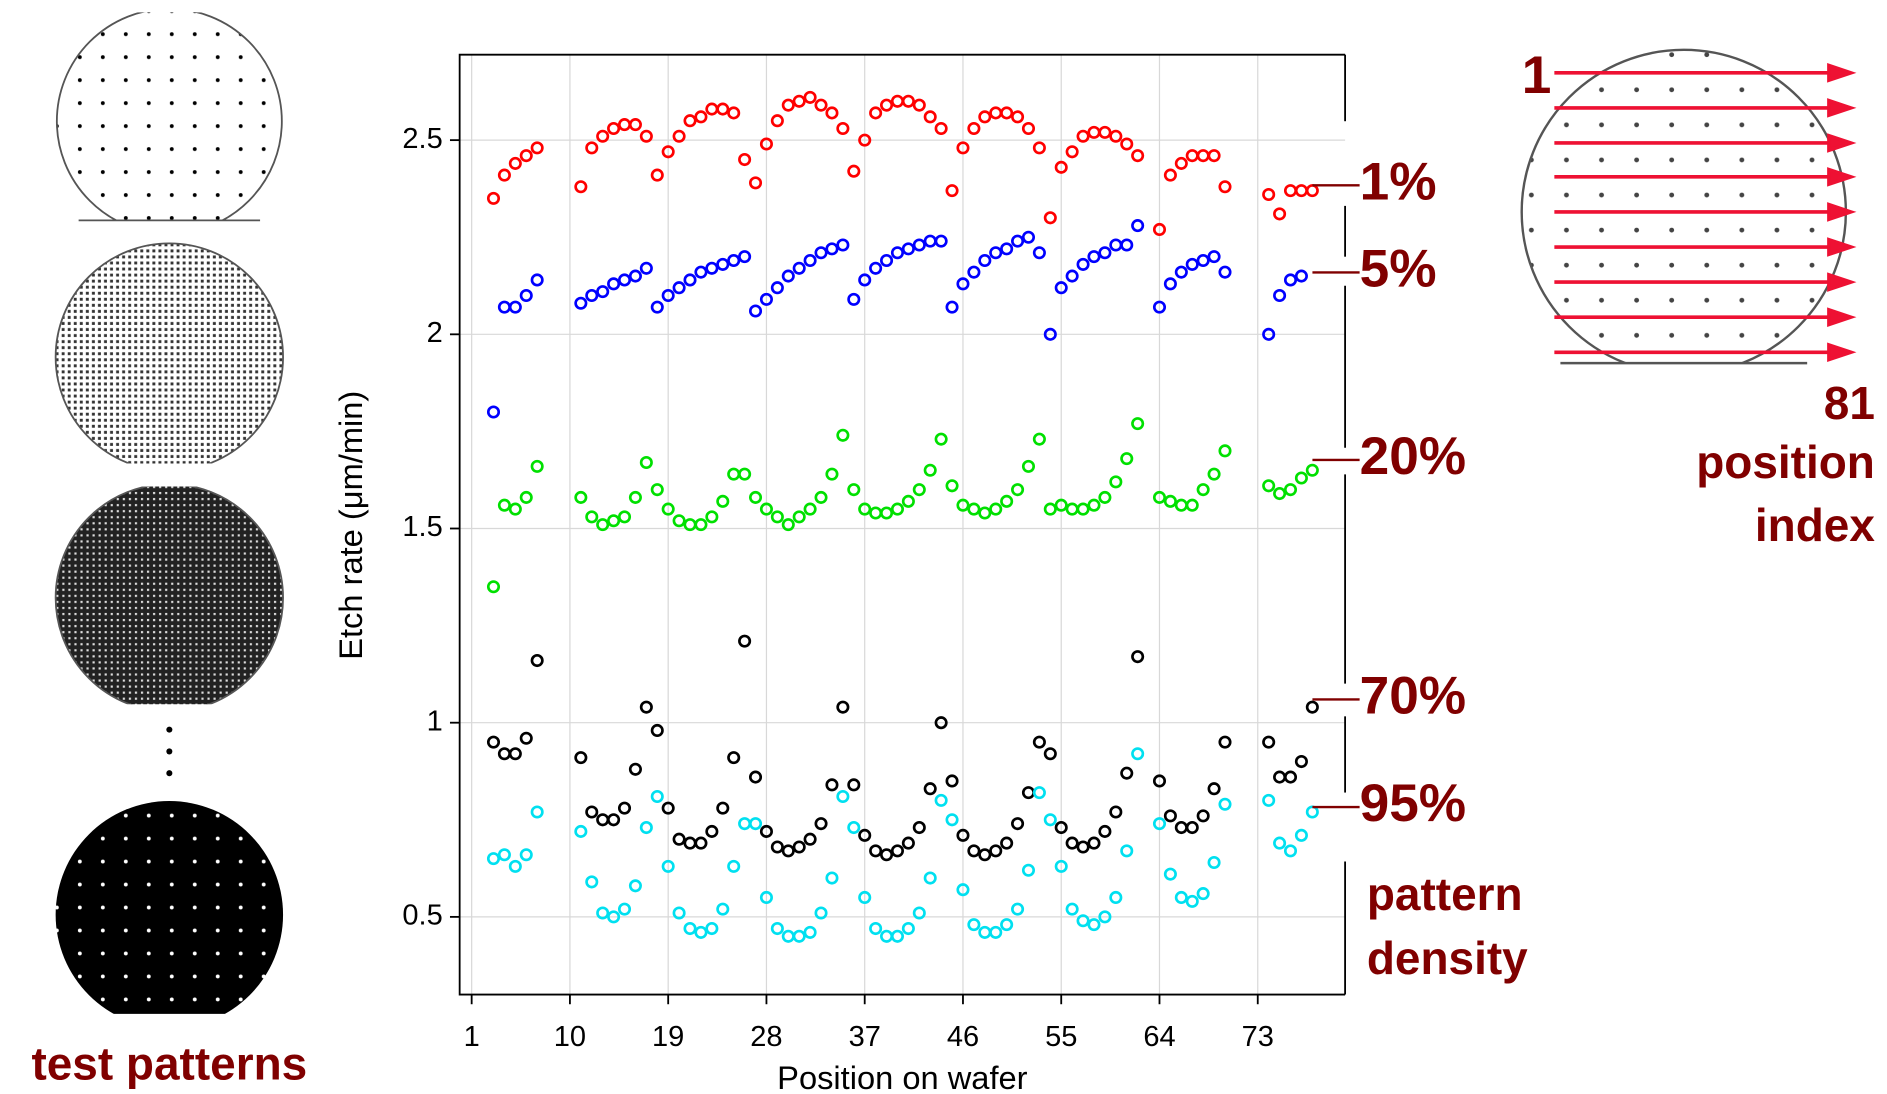 The width and height of the screenshot is (1887, 1094). I want to click on y-axis-label: Etch rate (μm/min), so click(350, 525).